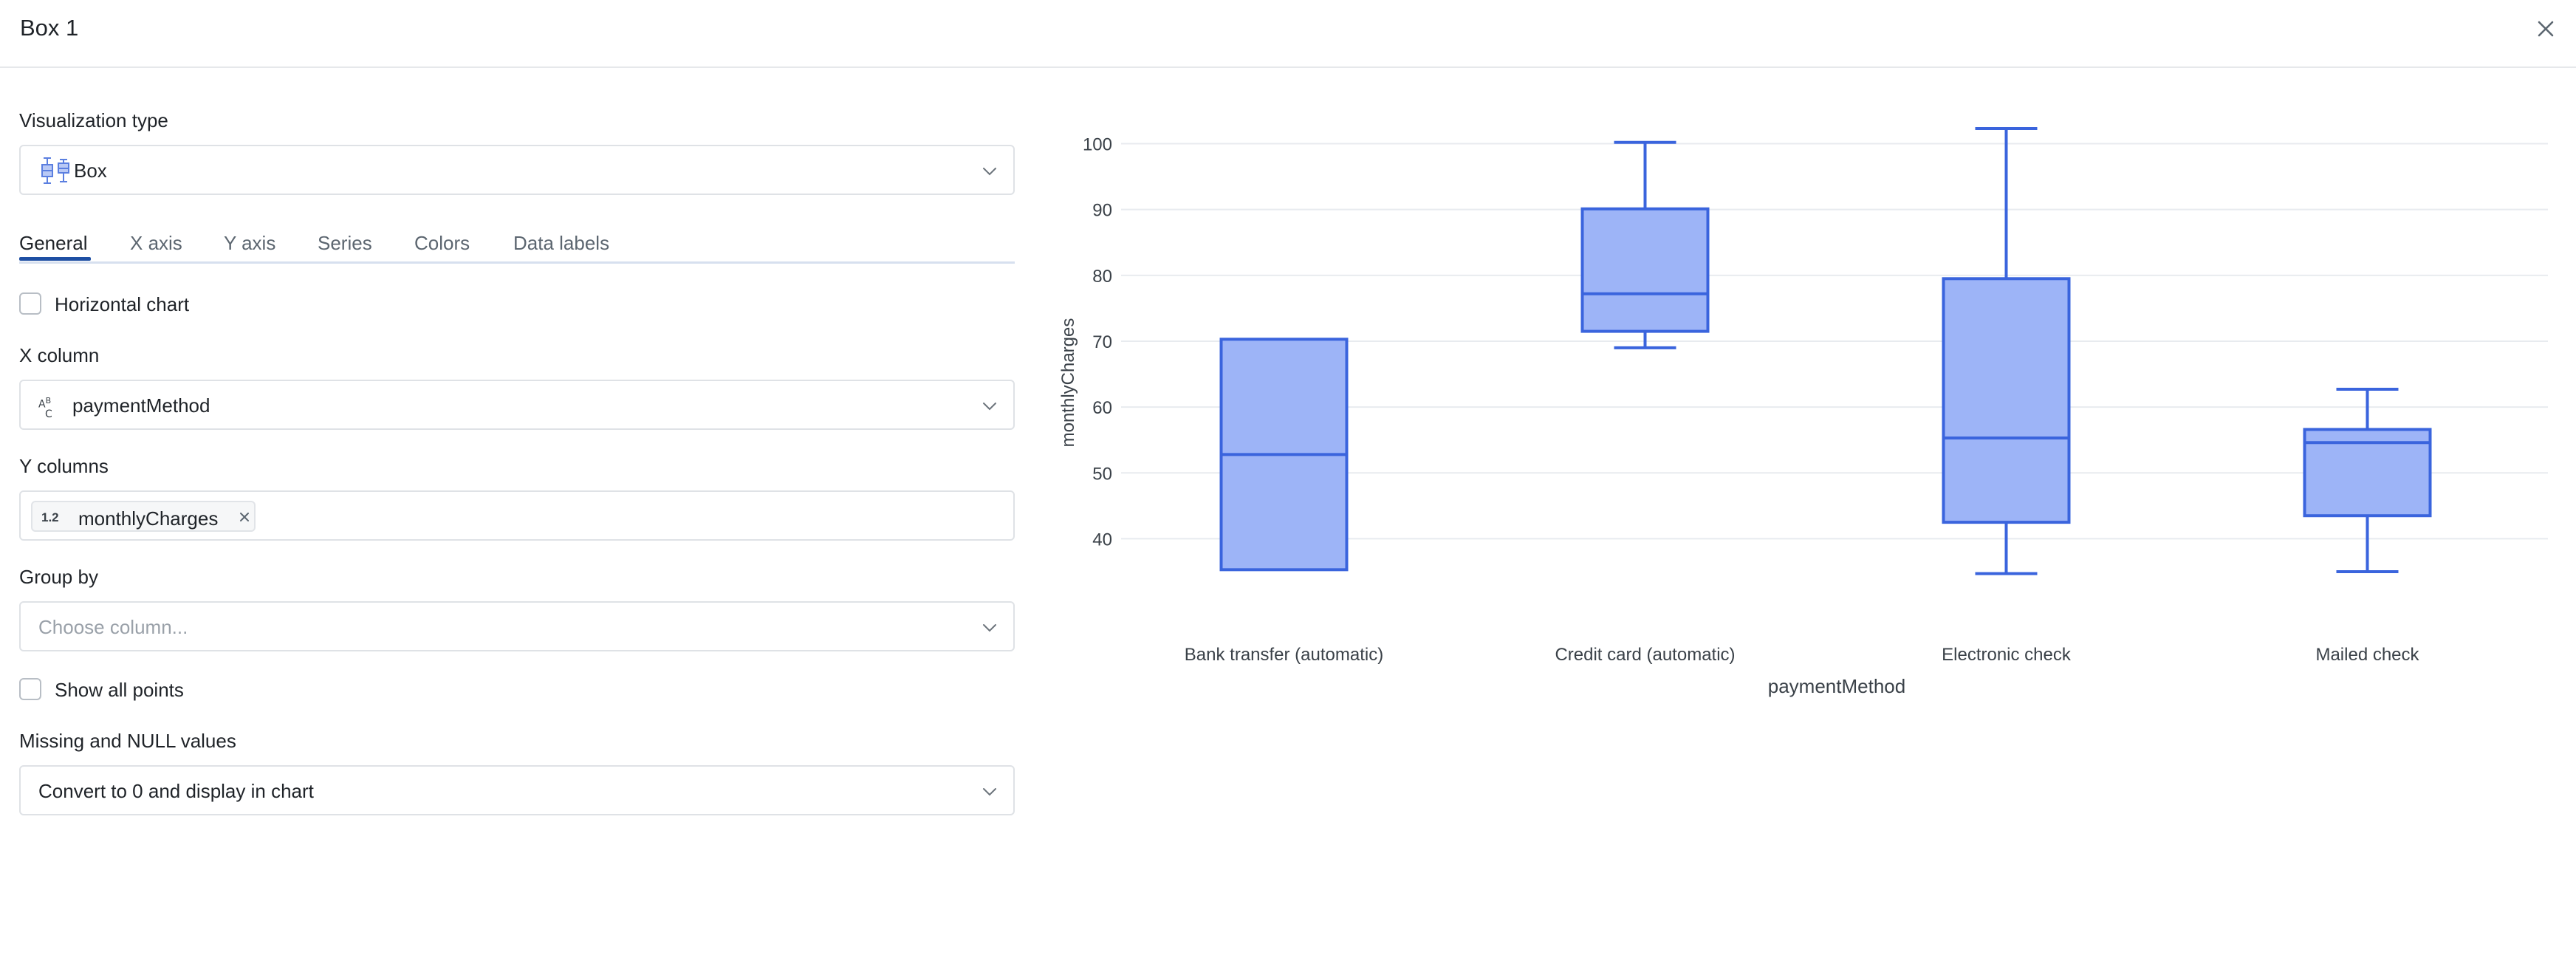 The height and width of the screenshot is (972, 2576). I want to click on y-columns-label: Y columns, so click(64, 466).